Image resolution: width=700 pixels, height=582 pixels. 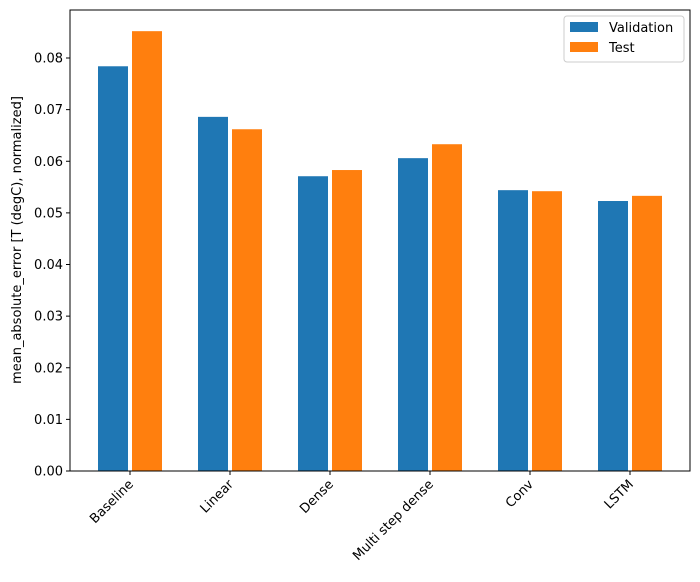 I want to click on bar-validation-lstm, so click(x=613, y=336).